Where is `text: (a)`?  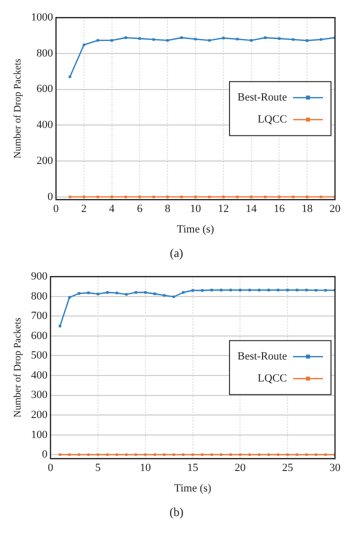
text: (a) is located at coordinates (176, 253).